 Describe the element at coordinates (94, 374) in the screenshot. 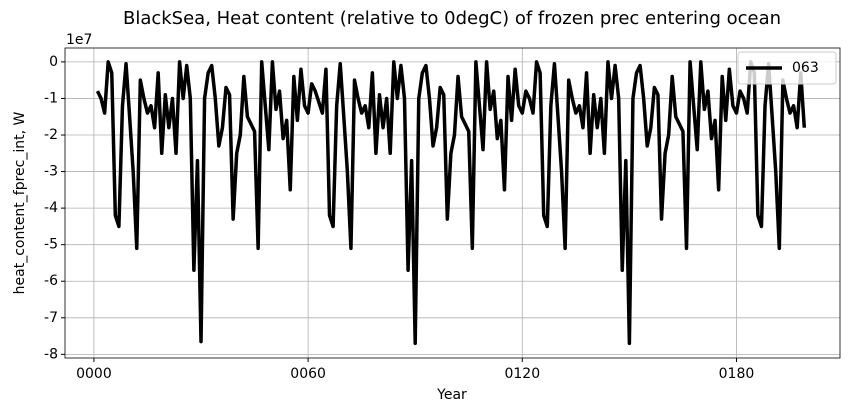

I see `x-tick-label: 0000` at that location.